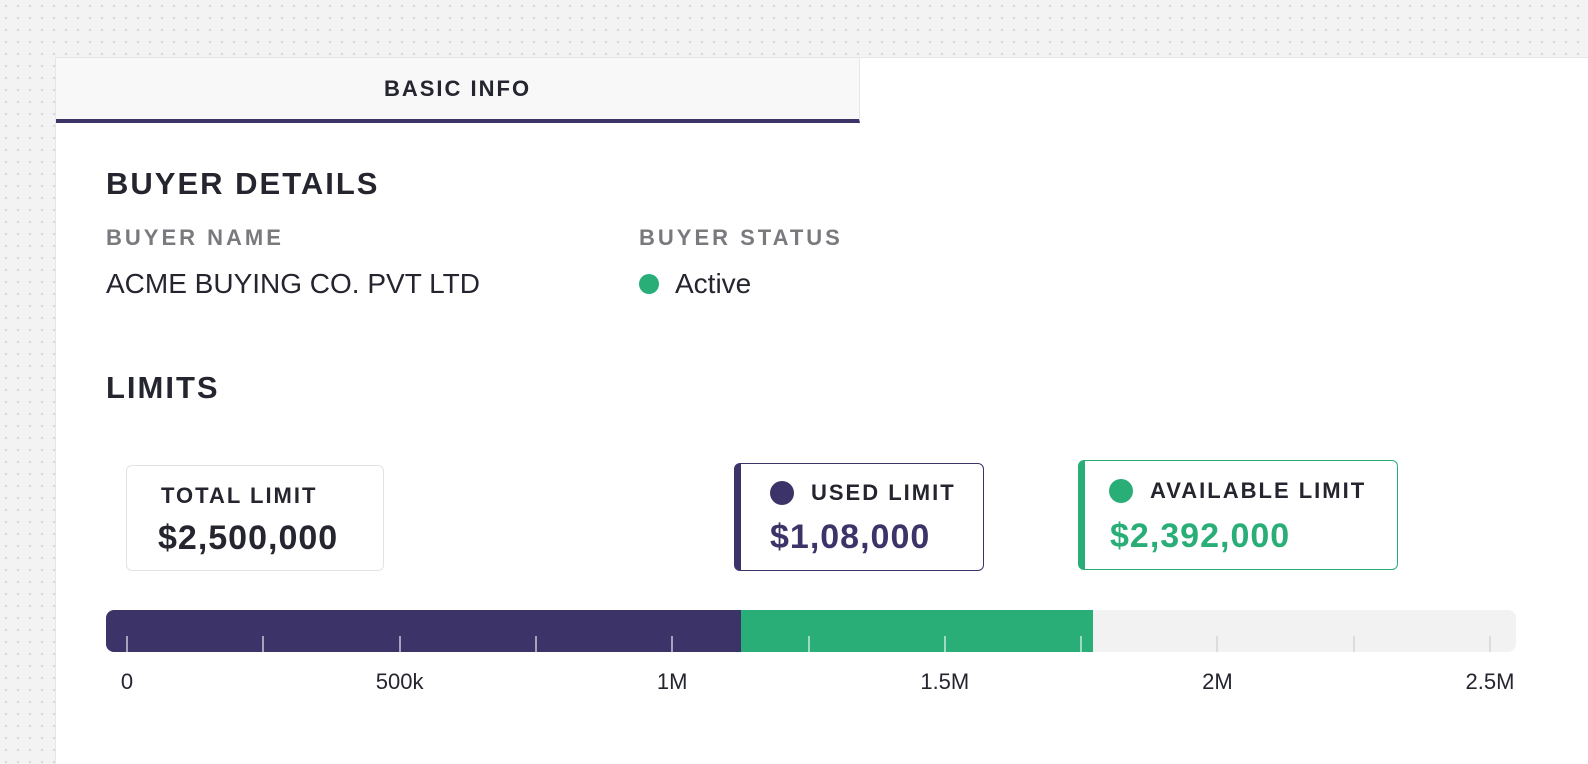 This screenshot has height=764, width=1588. I want to click on axis-tick-label: 2.5M, so click(1490, 681).